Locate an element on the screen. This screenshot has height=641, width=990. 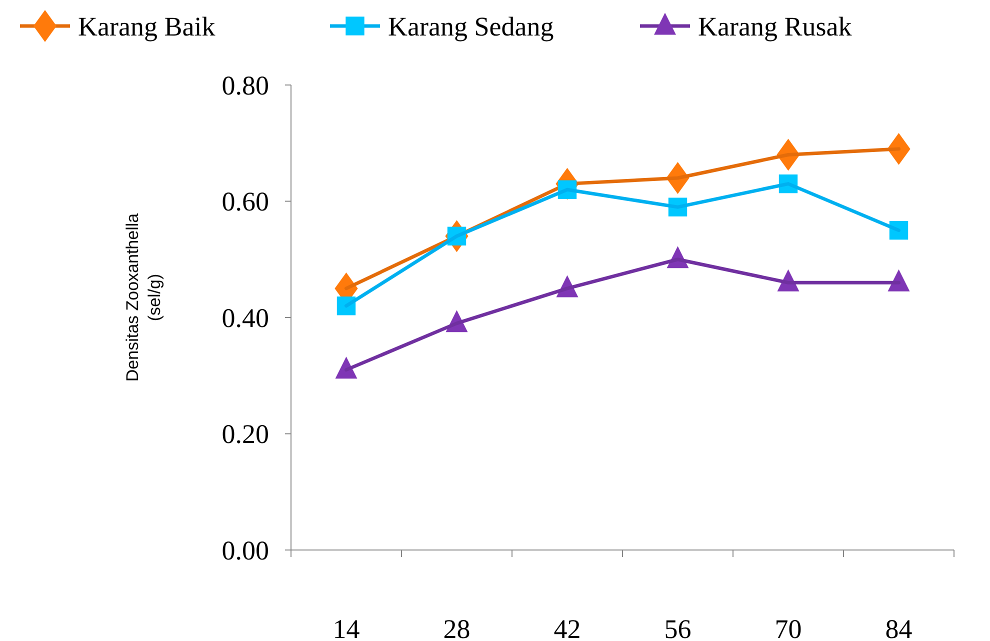
x-tick-label: 56 is located at coordinates (678, 627).